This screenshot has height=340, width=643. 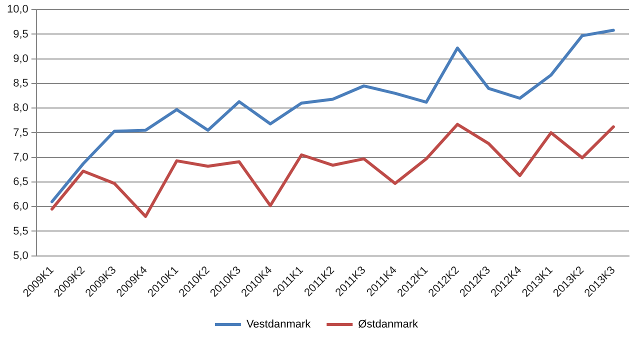 What do you see at coordinates (20, 108) in the screenshot?
I see `y-tick-label: 8,0` at bounding box center [20, 108].